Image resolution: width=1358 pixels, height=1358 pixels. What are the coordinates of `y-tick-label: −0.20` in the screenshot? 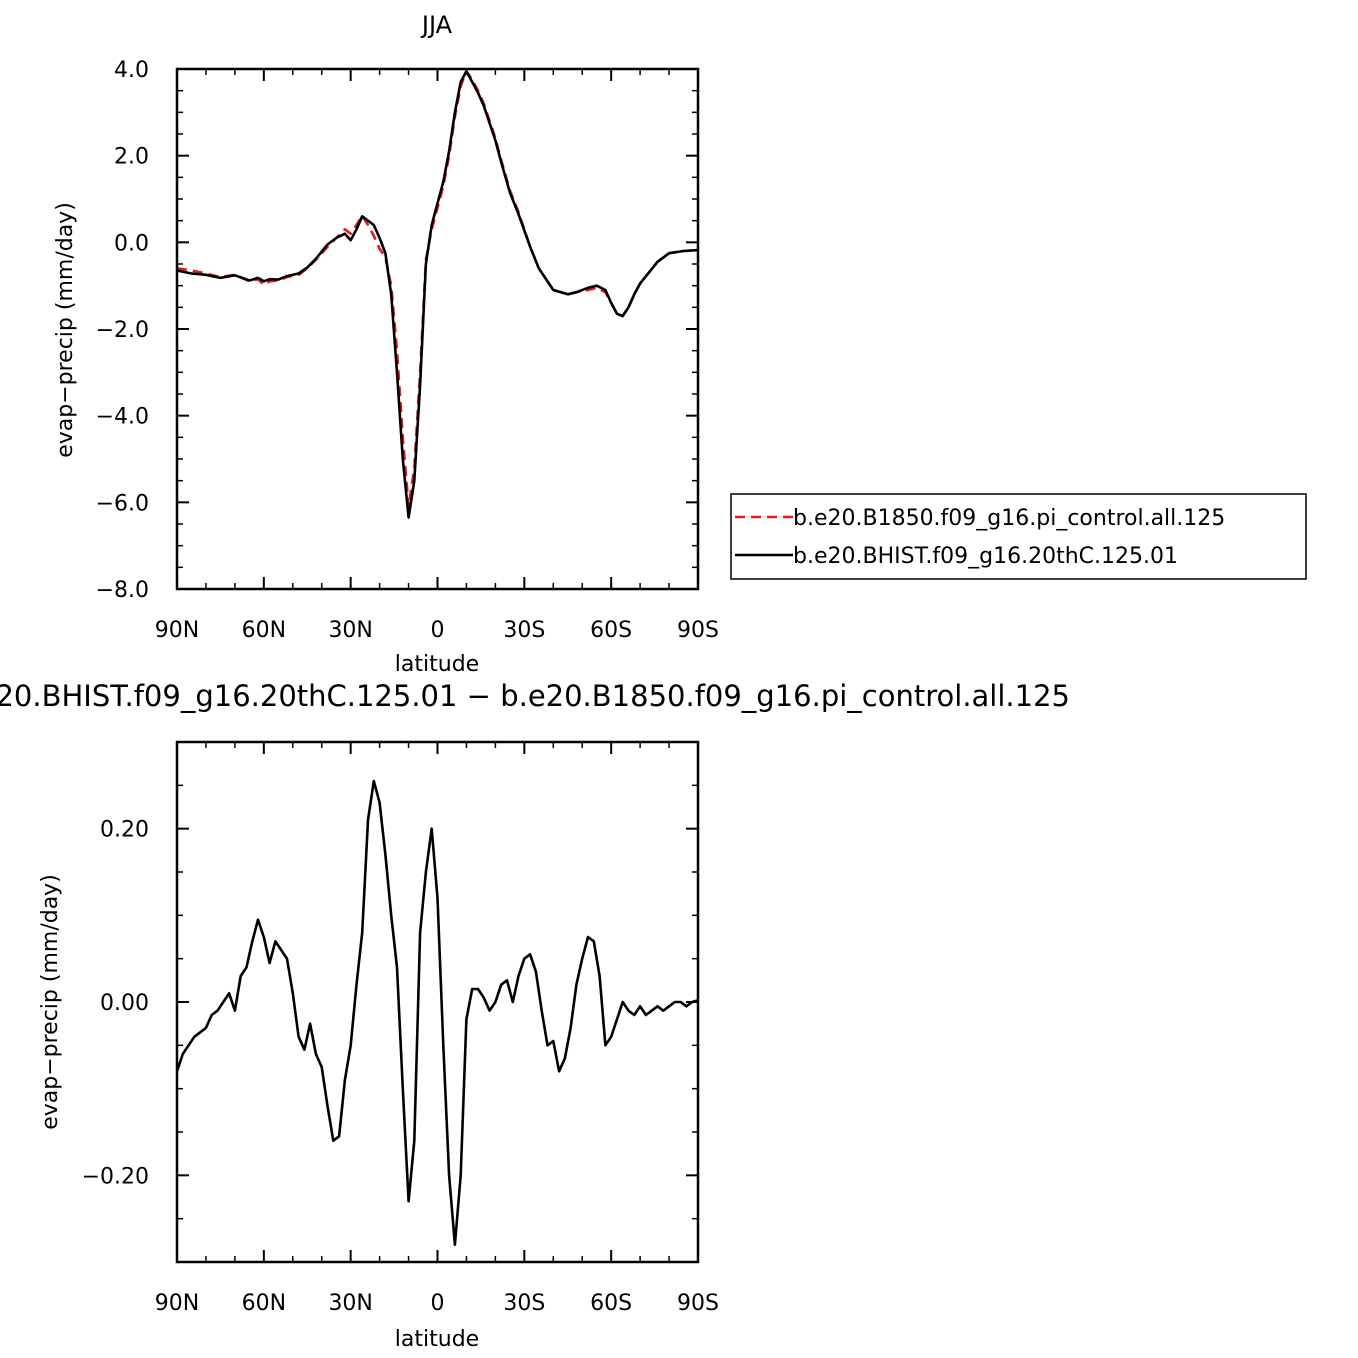 It's located at (115, 1176).